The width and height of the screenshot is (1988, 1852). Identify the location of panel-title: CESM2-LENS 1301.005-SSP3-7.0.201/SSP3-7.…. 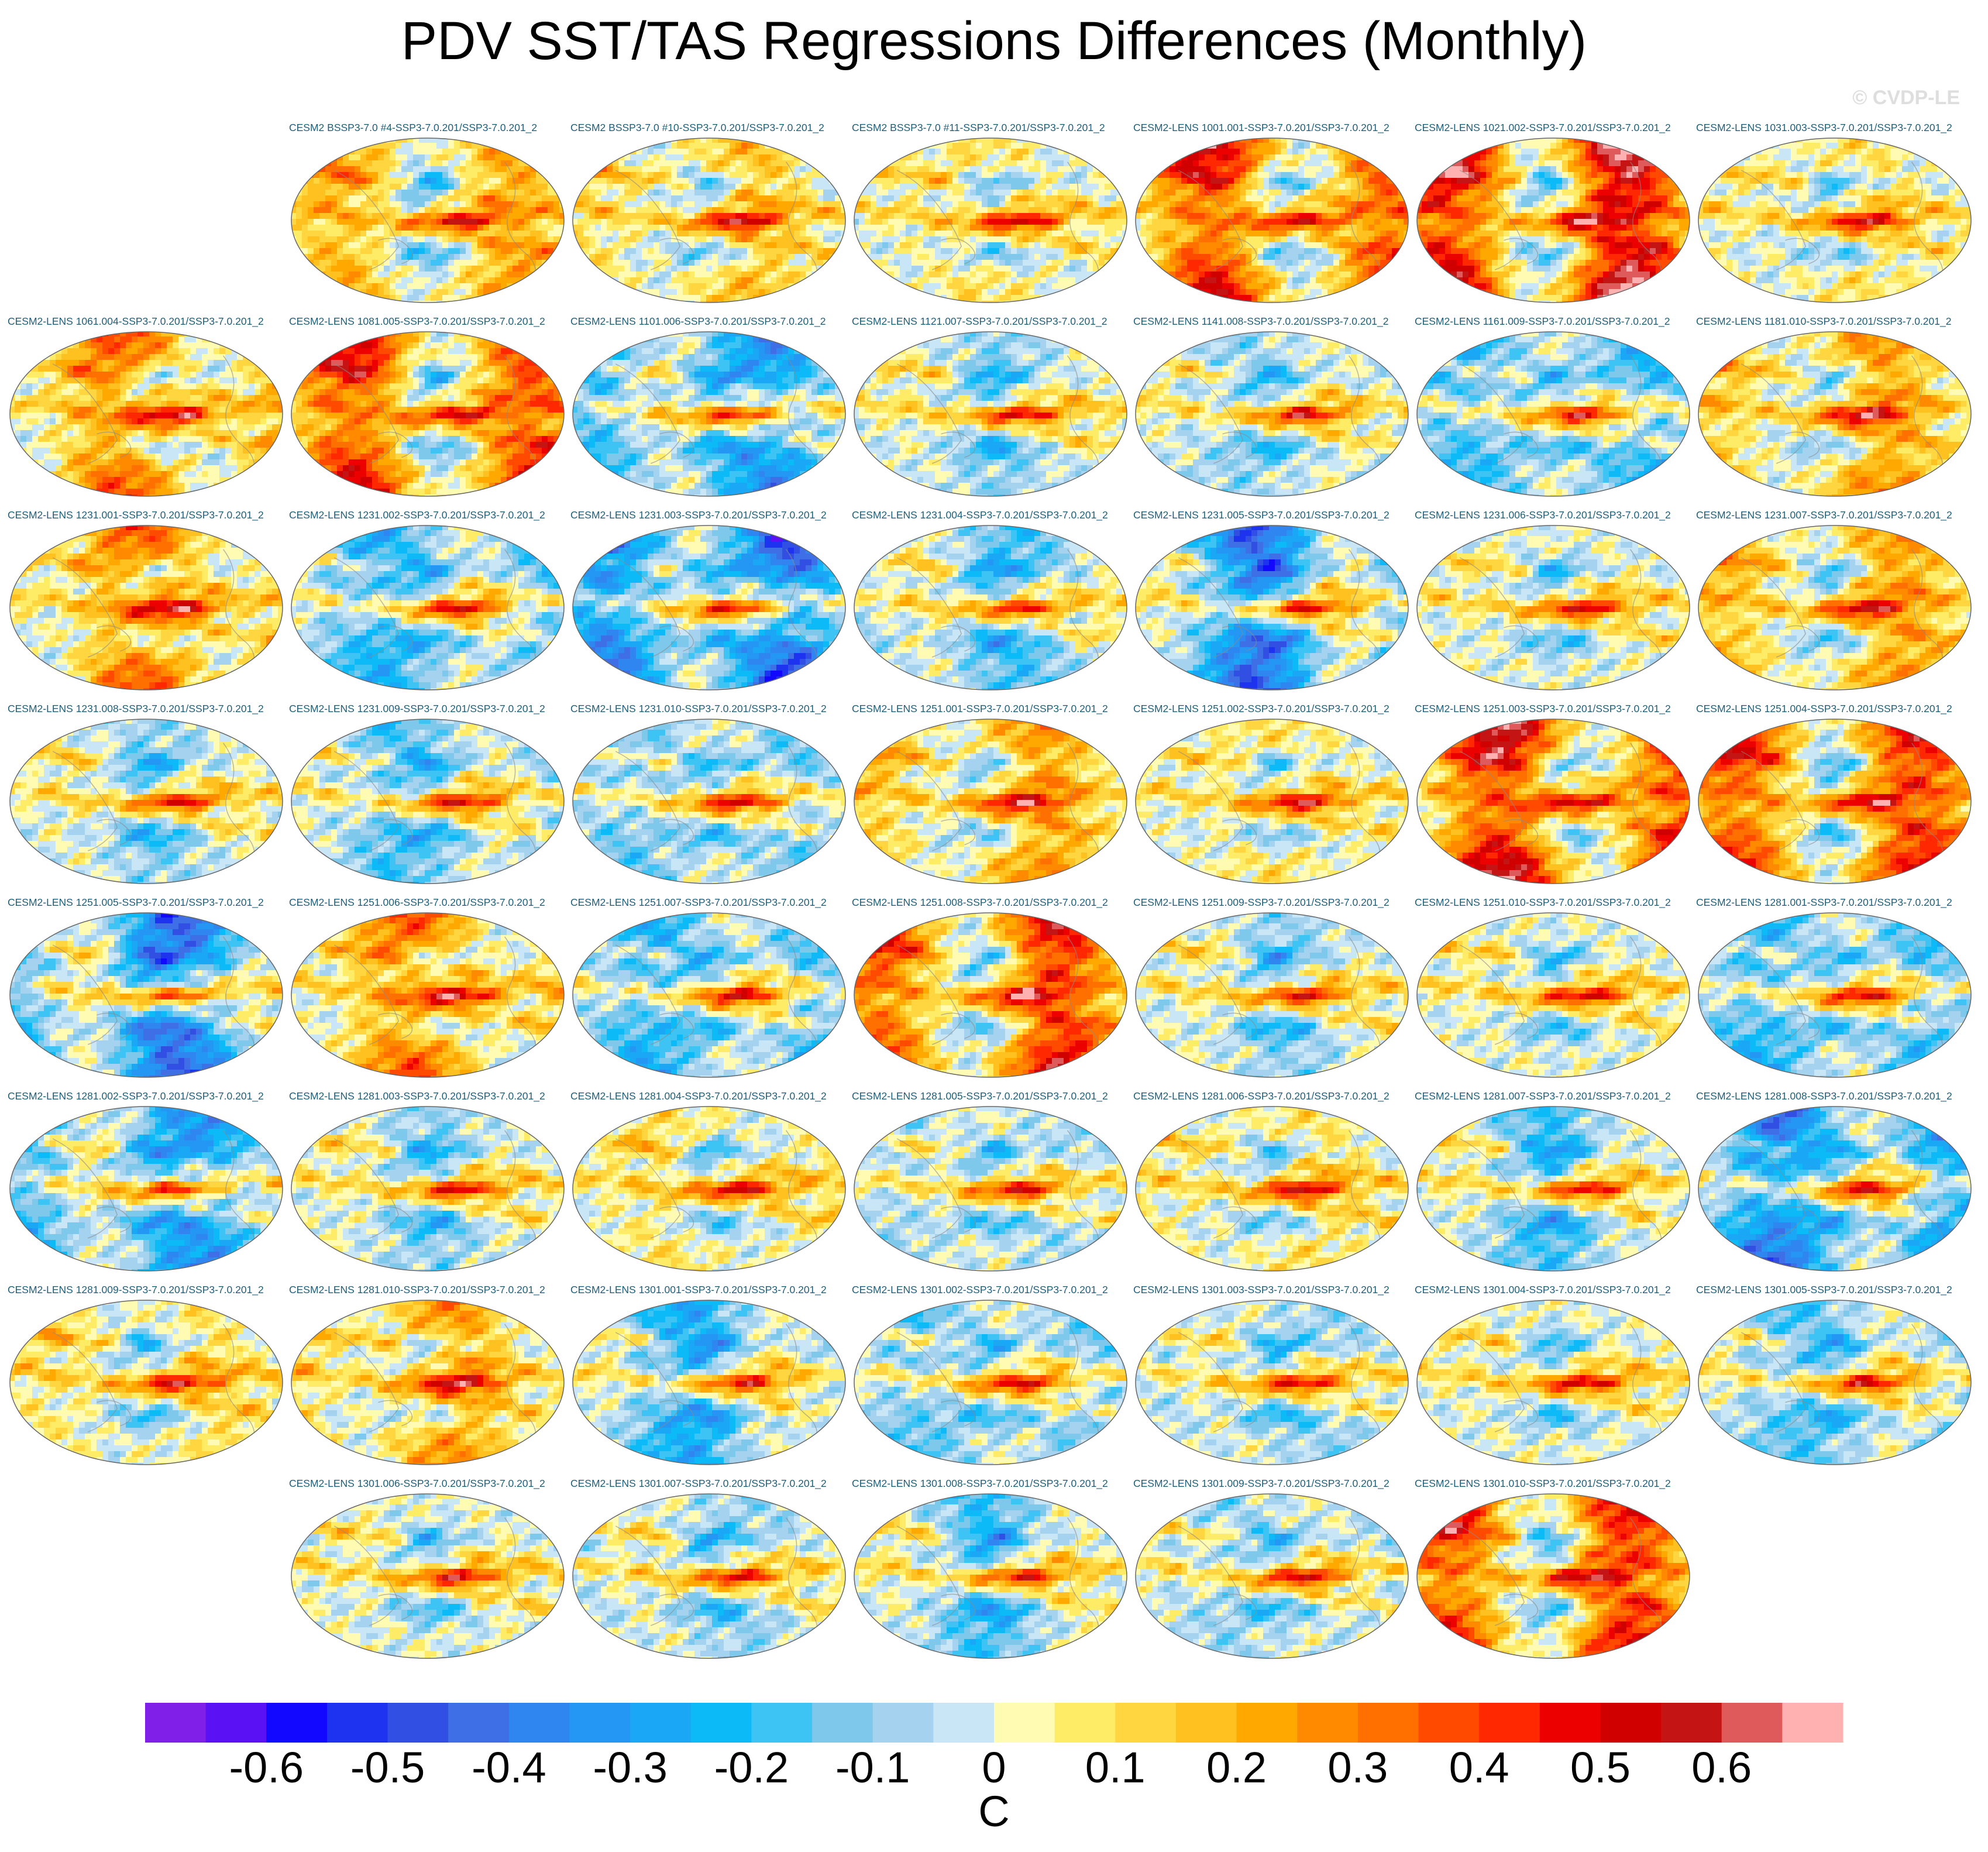
(1836, 1290).